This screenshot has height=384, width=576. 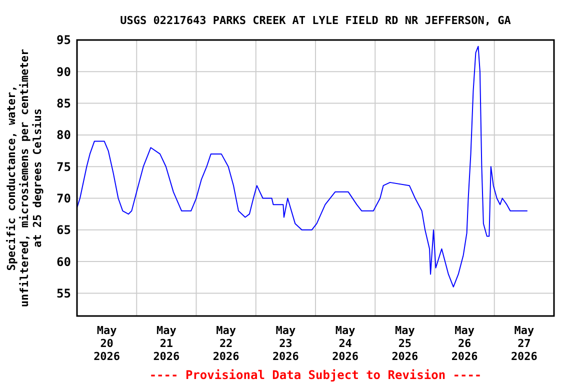 I want to click on x-tick-label: May 24 2026, so click(x=345, y=343).